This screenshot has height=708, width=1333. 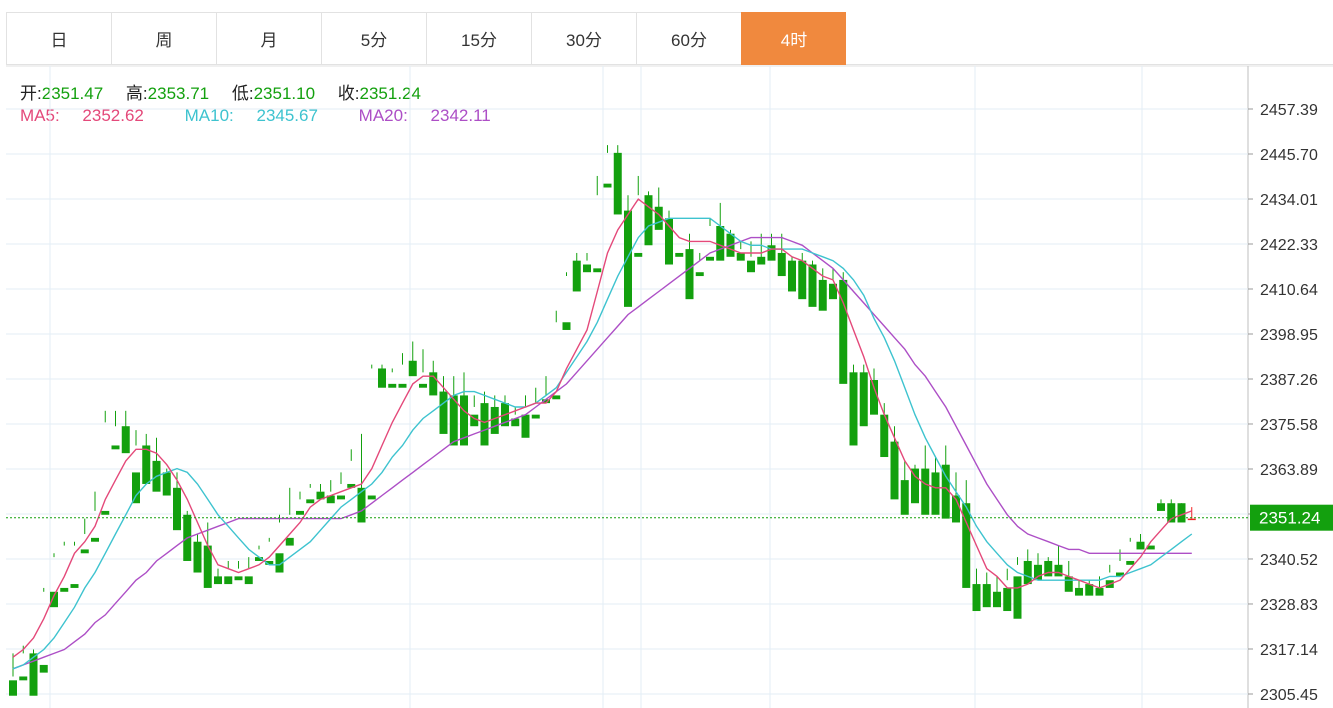 What do you see at coordinates (113, 115) in the screenshot?
I see `ma5-value: 2352.62` at bounding box center [113, 115].